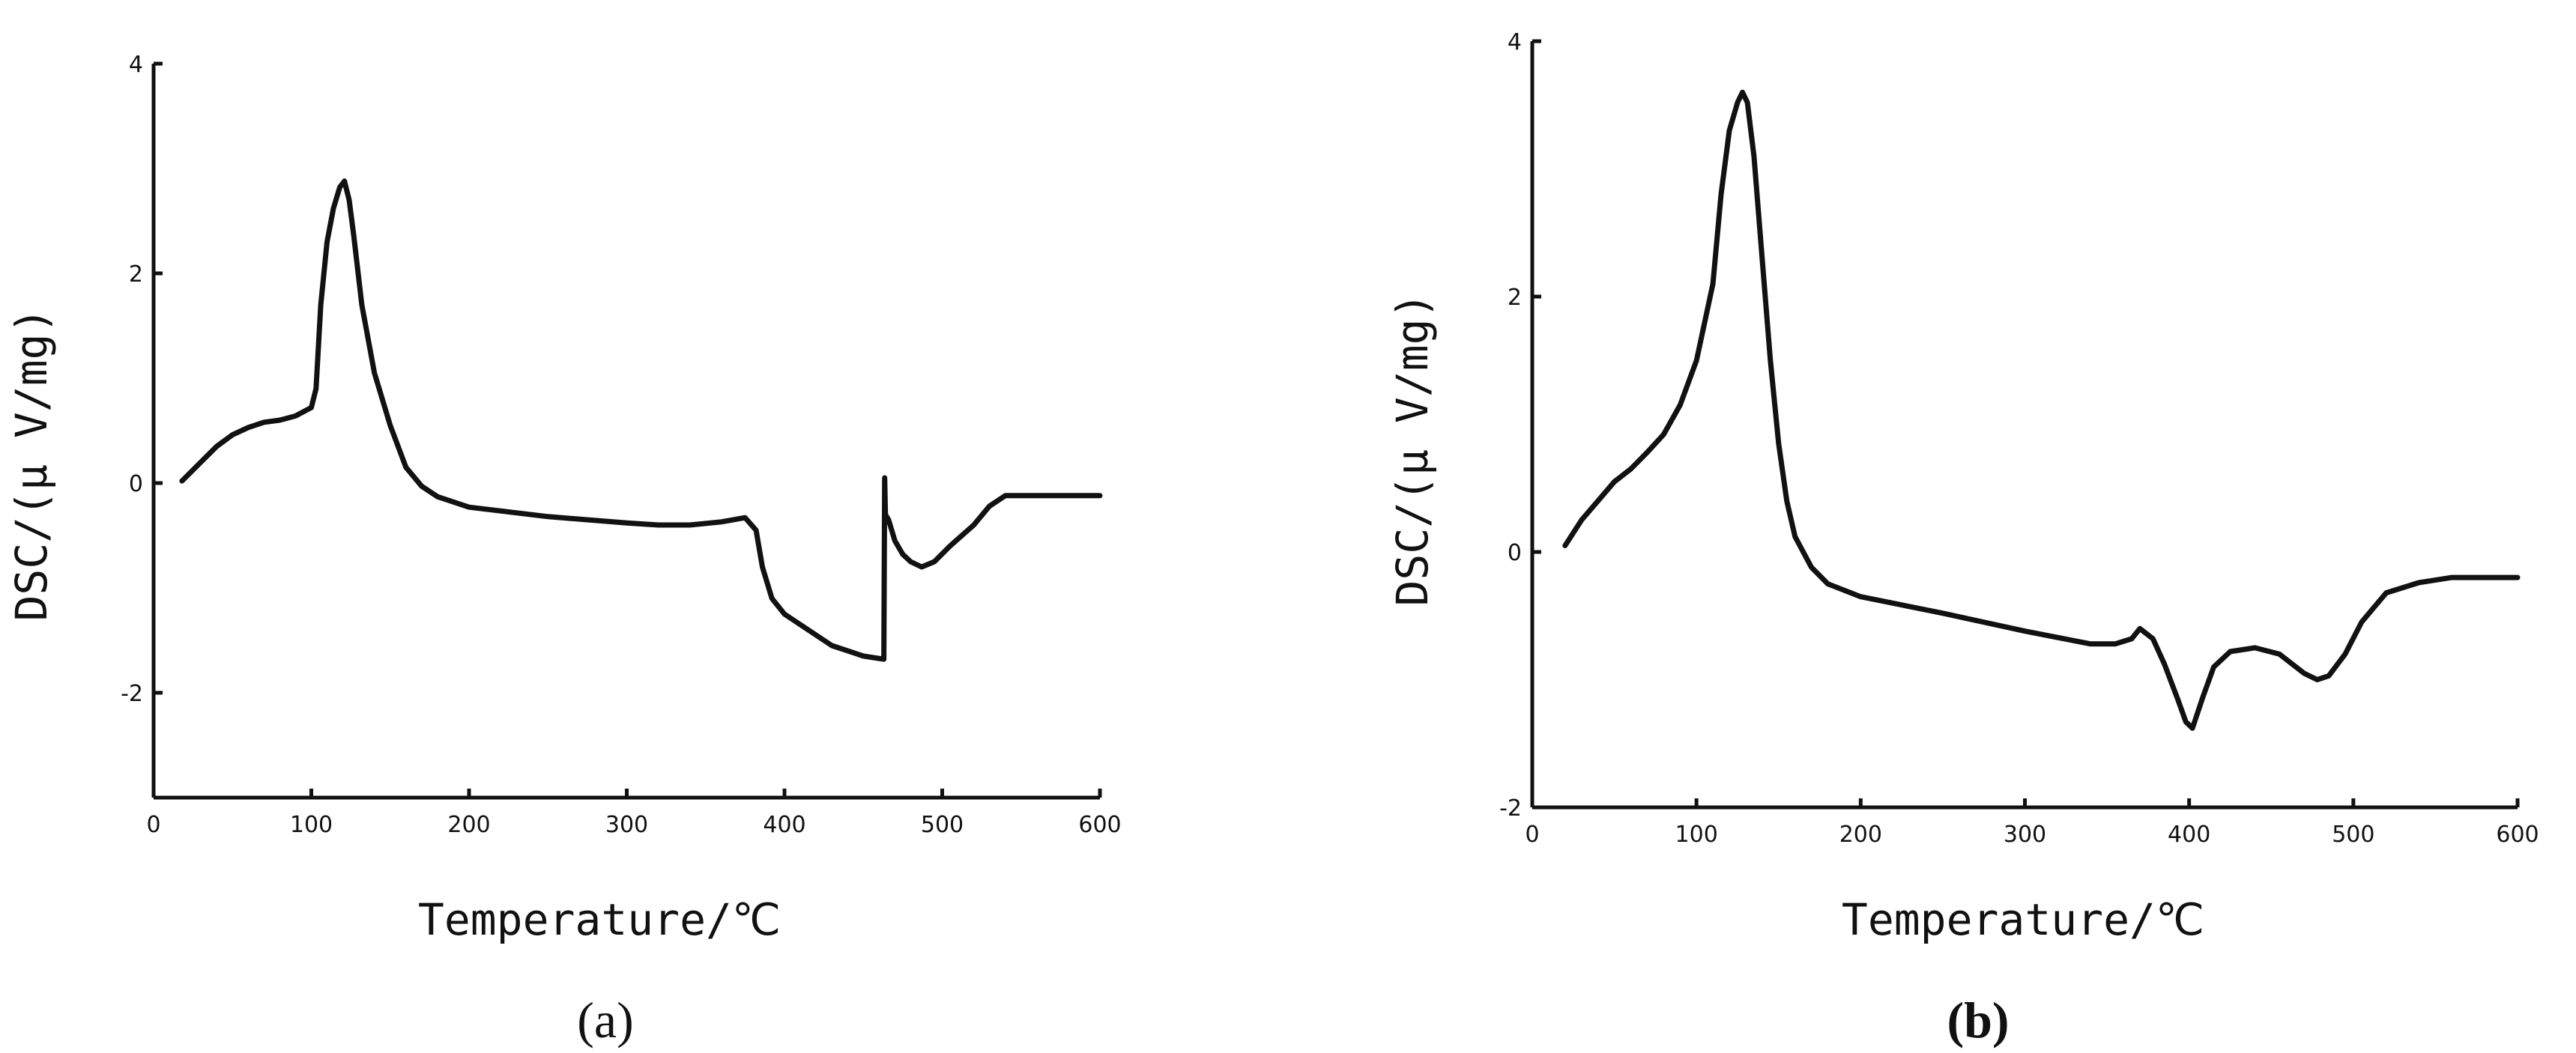 The height and width of the screenshot is (1053, 2576). I want to click on panel-label: (a), so click(605, 1020).